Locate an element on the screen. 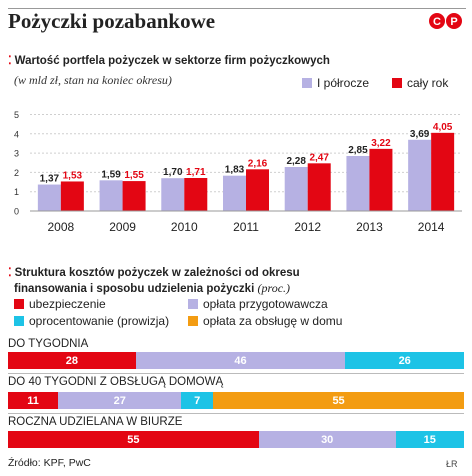 The image size is (472, 476). bar-segment: 11 is located at coordinates (33, 400).